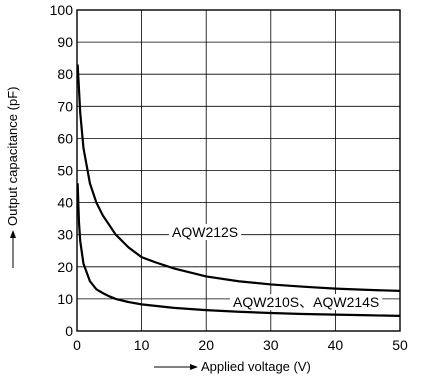 This screenshot has width=421, height=379. What do you see at coordinates (271, 345) in the screenshot?
I see `x-tick-label: 30` at bounding box center [271, 345].